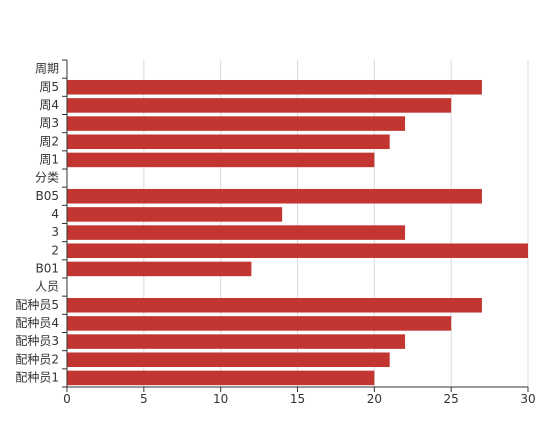  What do you see at coordinates (55, 214) in the screenshot?
I see `y-tick-label: 4` at bounding box center [55, 214].